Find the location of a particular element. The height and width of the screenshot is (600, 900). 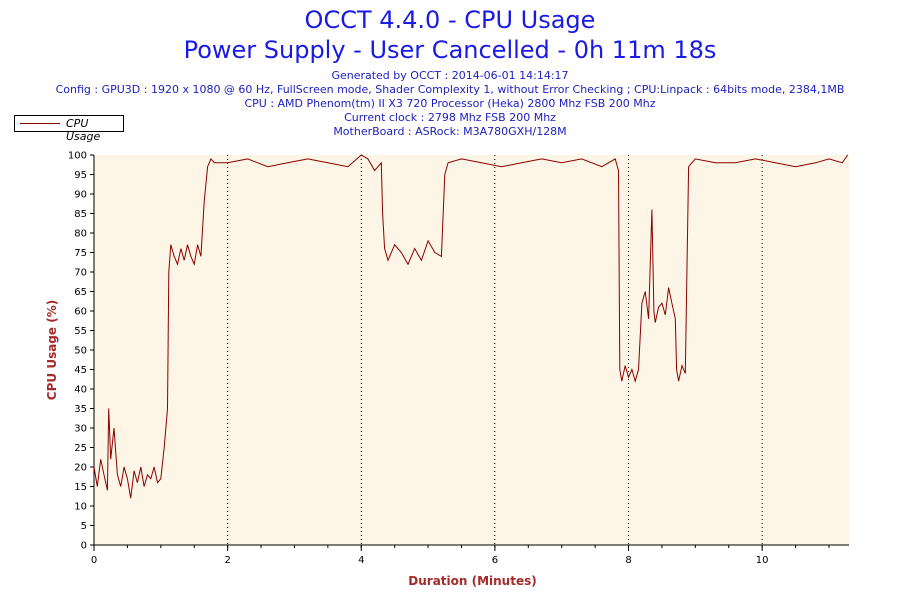

info-generated: Generated by OCCT : 2014-06-01 14:14:17 is located at coordinates (450, 75).